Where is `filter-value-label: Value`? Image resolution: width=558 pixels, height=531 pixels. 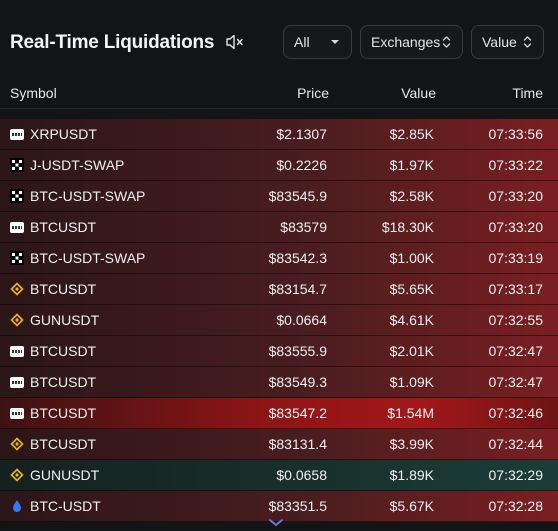 filter-value-label: Value is located at coordinates (499, 42).